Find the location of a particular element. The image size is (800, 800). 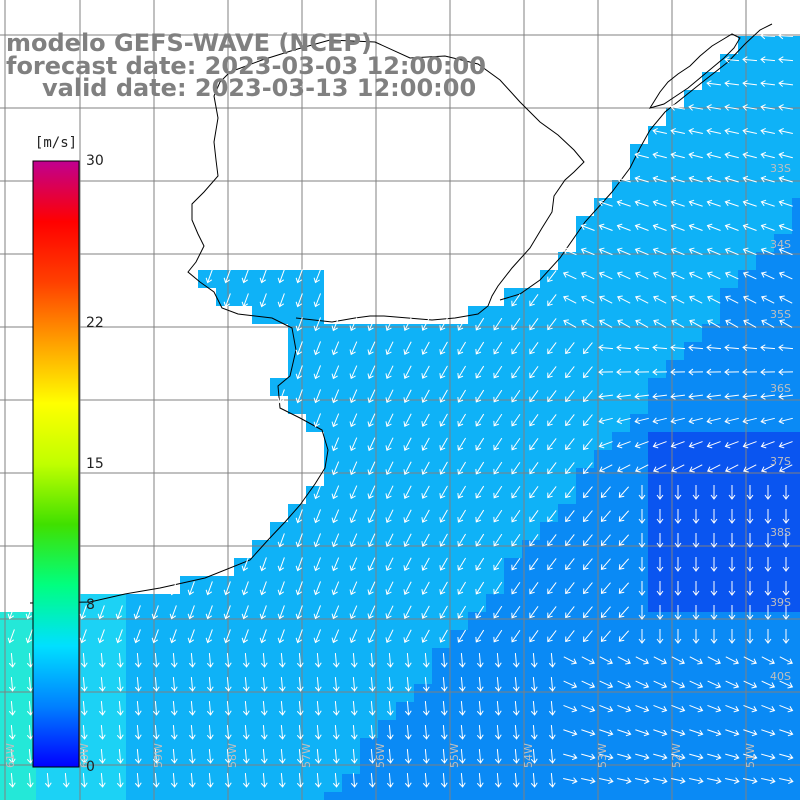

latitude-label: 39S is located at coordinates (780, 602).